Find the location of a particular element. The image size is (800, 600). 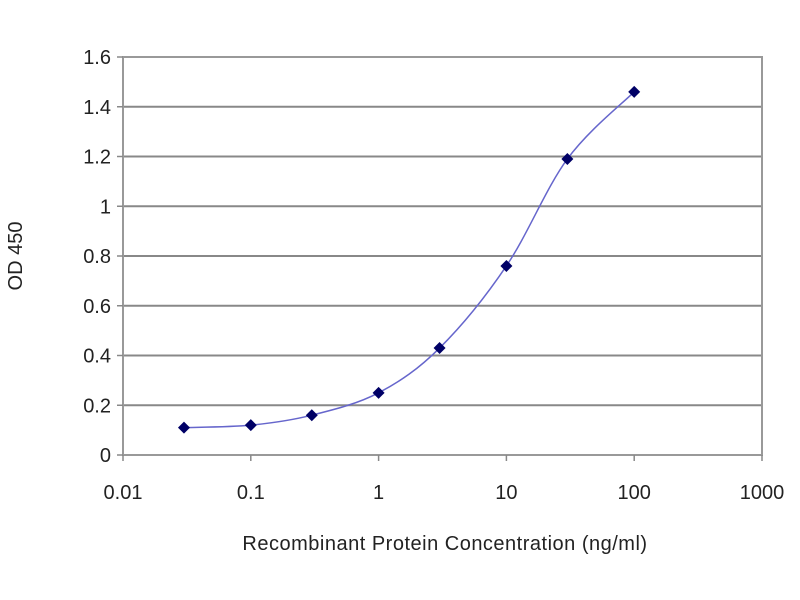

x-tick-label: 1 is located at coordinates (378, 493).